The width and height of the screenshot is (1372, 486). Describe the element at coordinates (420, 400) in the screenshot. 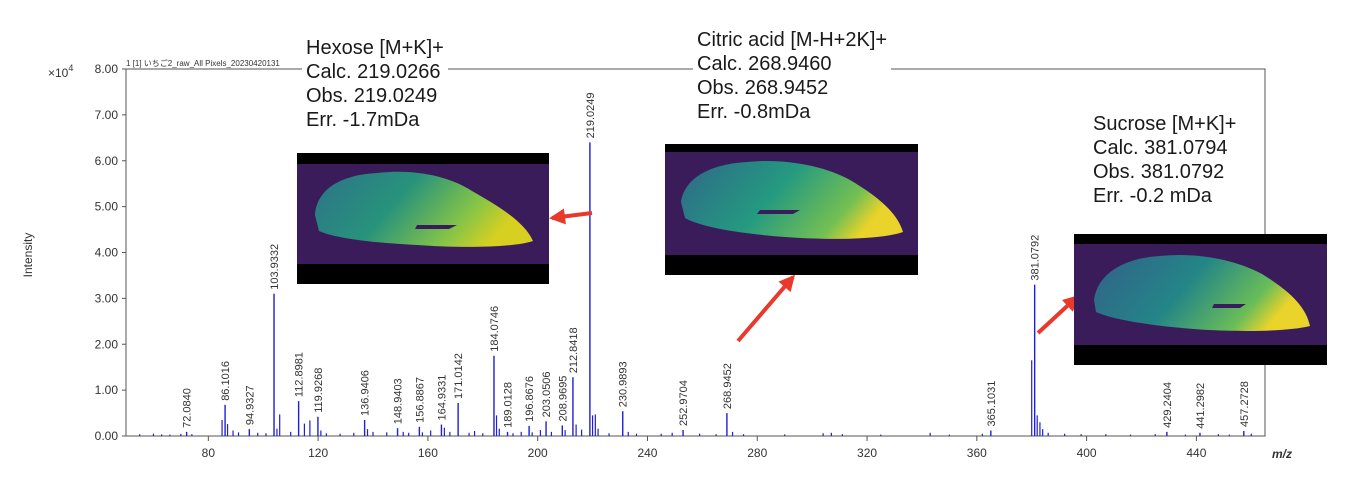

I see `peak-label: 156.8867` at that location.